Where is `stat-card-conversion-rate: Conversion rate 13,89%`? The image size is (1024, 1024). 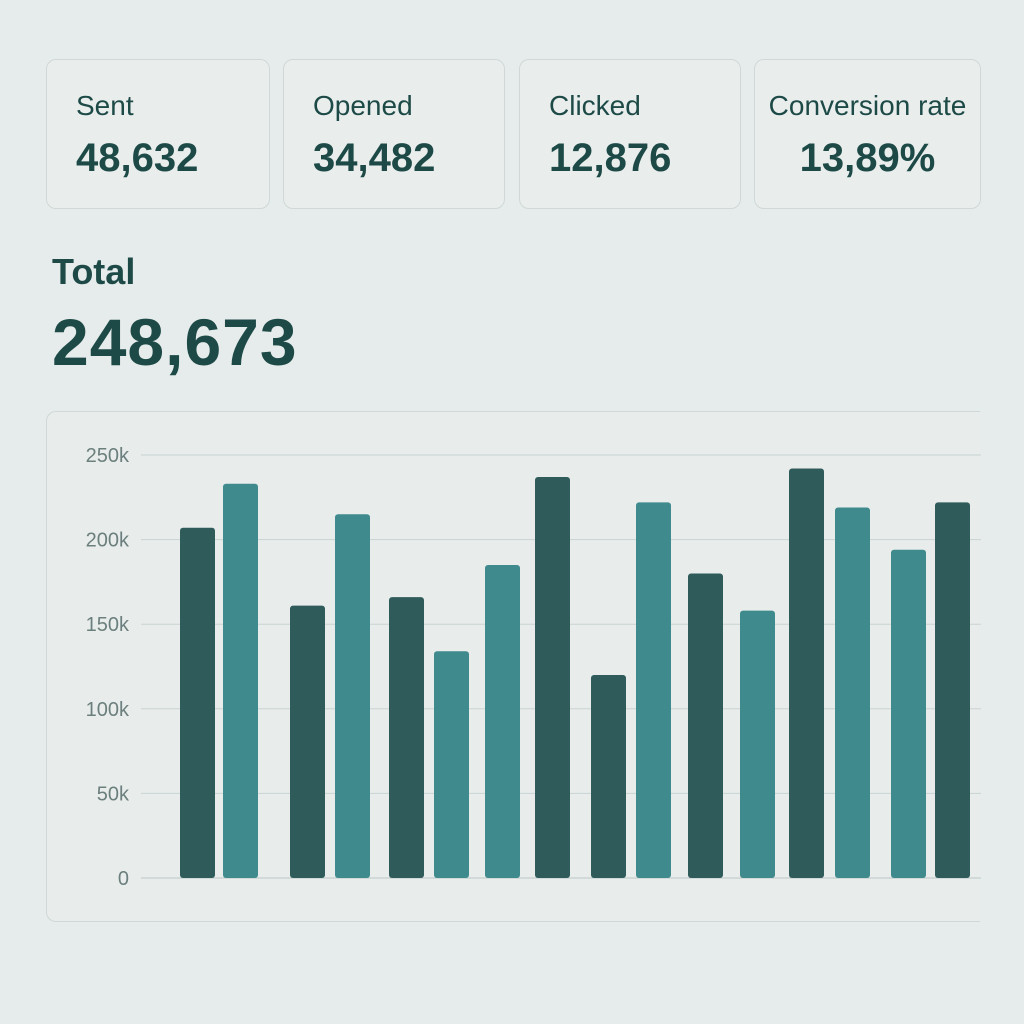
stat-card-conversion-rate: Conversion rate 13,89% is located at coordinates (867, 134).